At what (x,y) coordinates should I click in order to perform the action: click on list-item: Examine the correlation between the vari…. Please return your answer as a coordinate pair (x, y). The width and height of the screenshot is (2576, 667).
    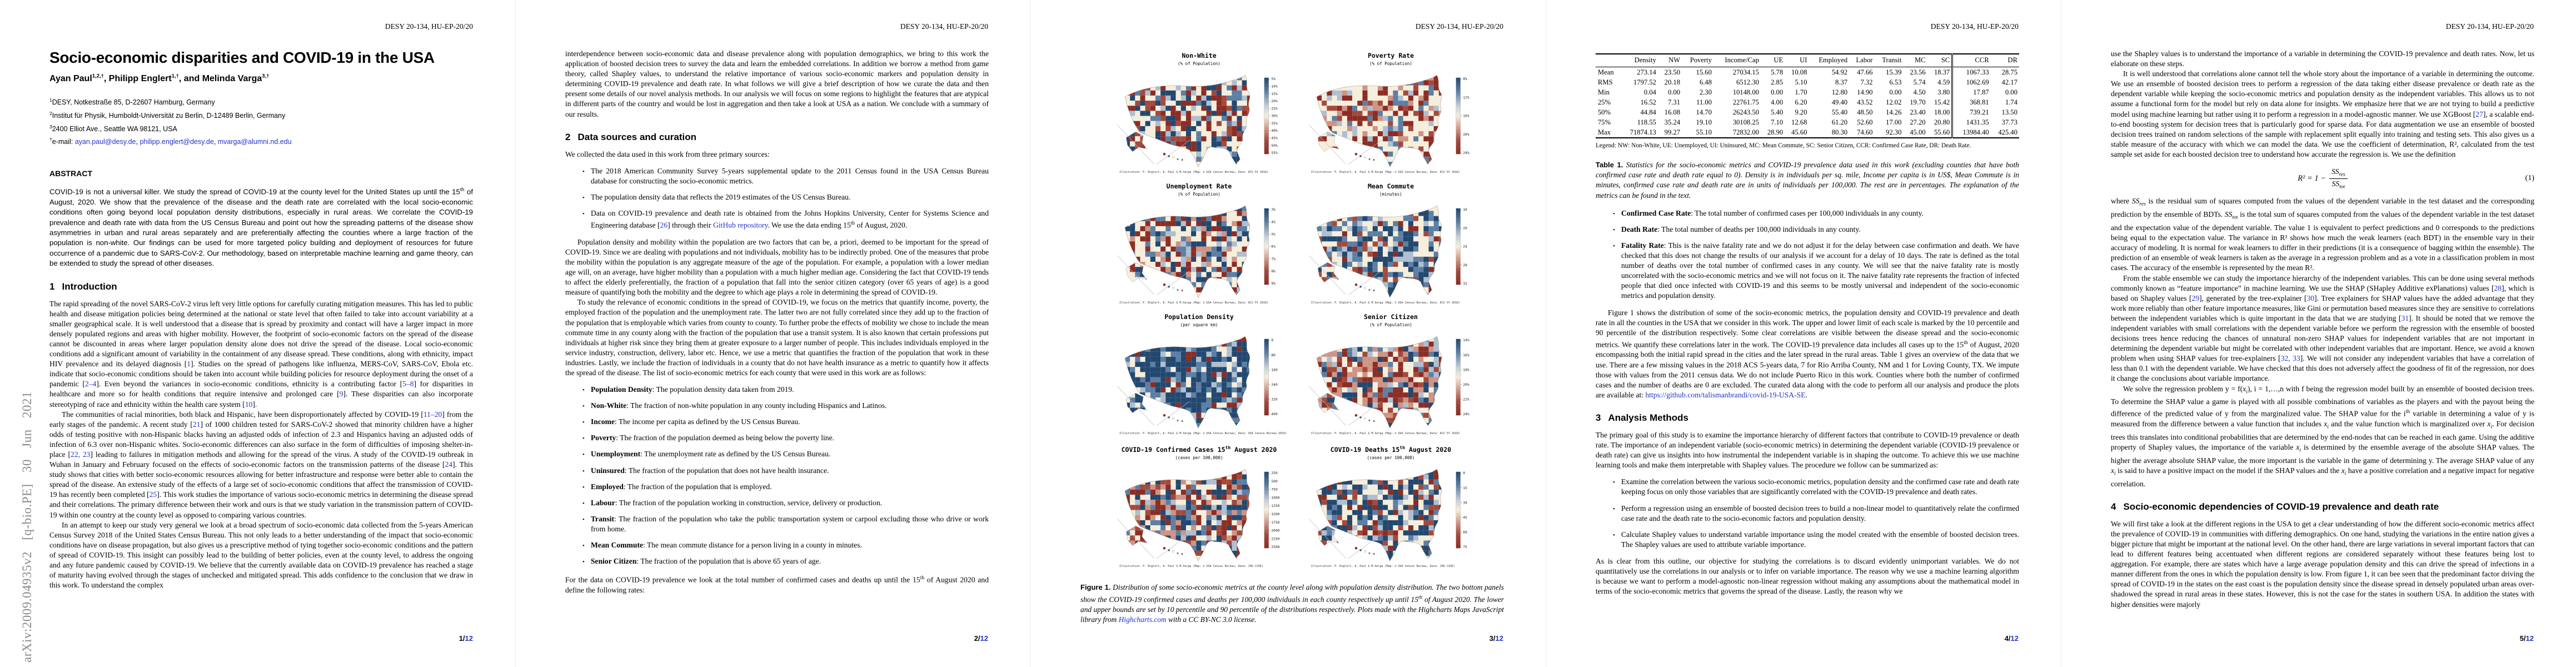
    Looking at the image, I should click on (1816, 487).